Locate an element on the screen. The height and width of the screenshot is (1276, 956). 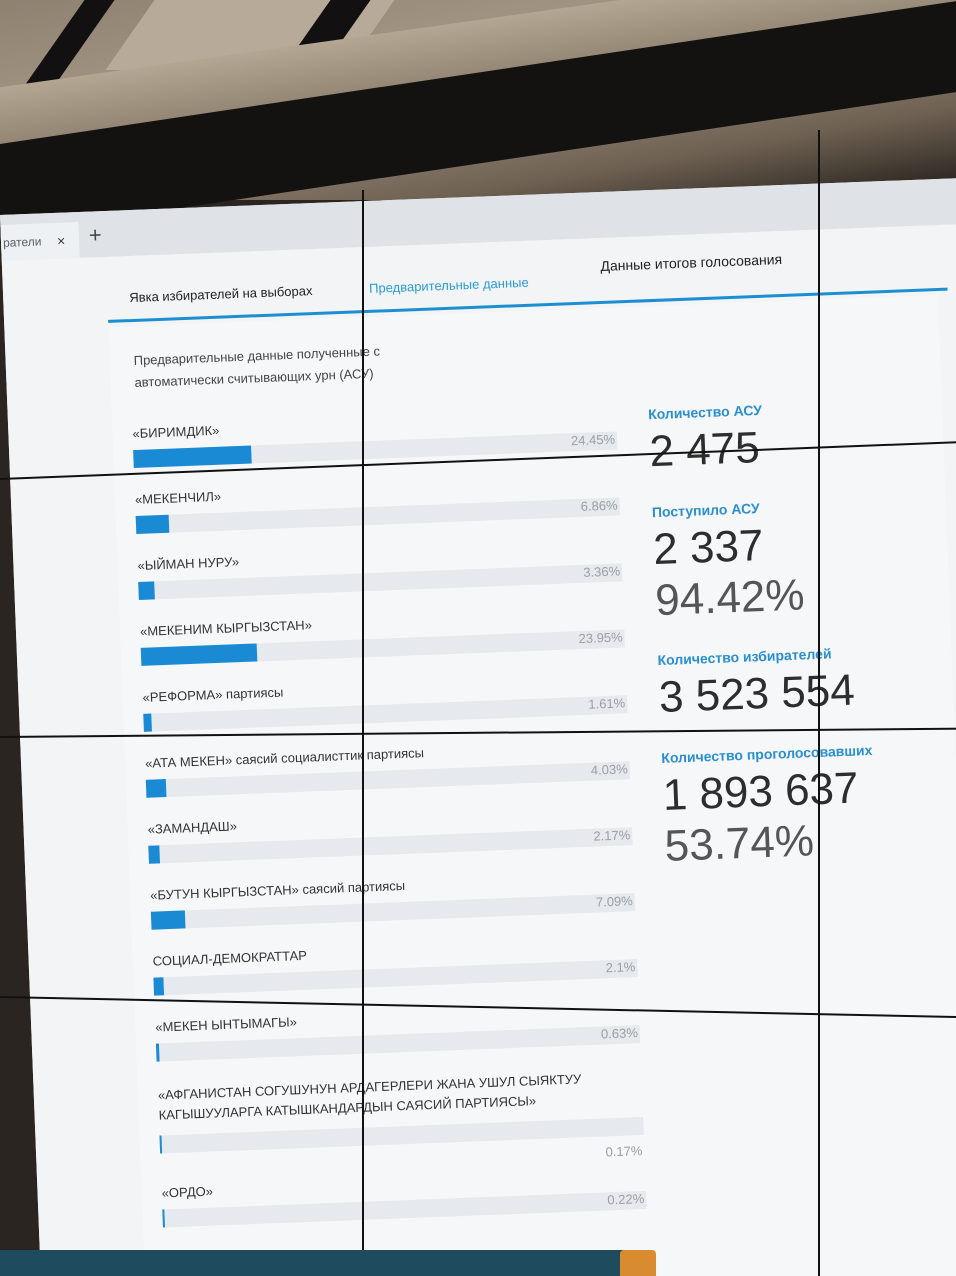
new-tab-button: + is located at coordinates (95, 235).